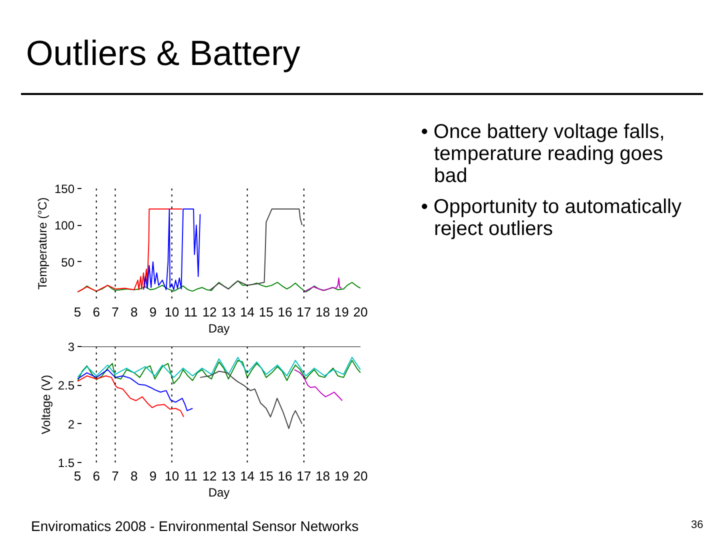  I want to click on text: 36, so click(697, 525).